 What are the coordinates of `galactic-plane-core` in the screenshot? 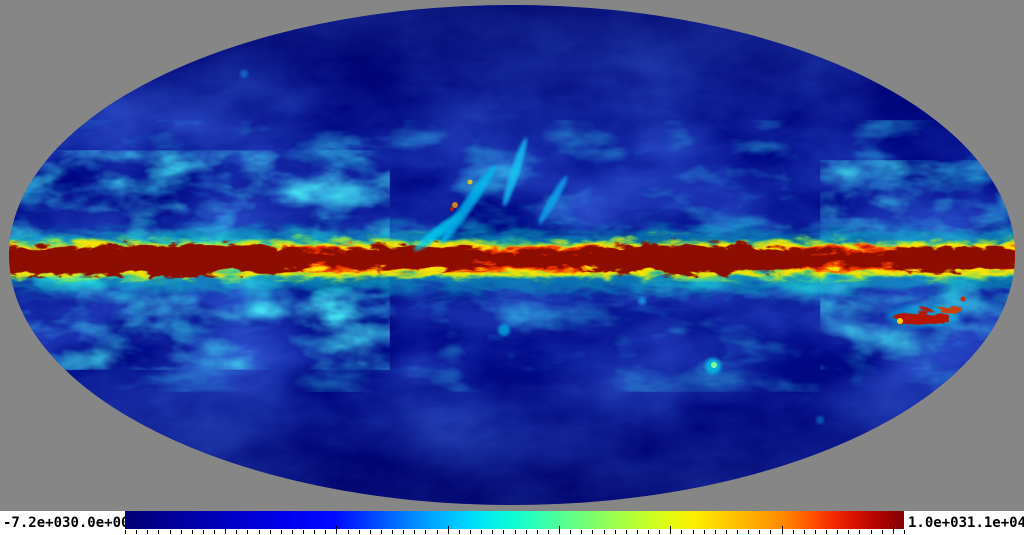 It's located at (512, 257).